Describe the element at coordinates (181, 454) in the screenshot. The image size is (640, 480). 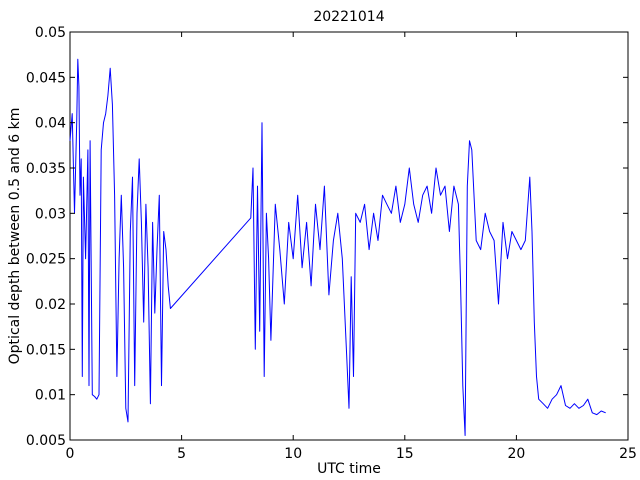
I see `x-tick-label: 5` at that location.